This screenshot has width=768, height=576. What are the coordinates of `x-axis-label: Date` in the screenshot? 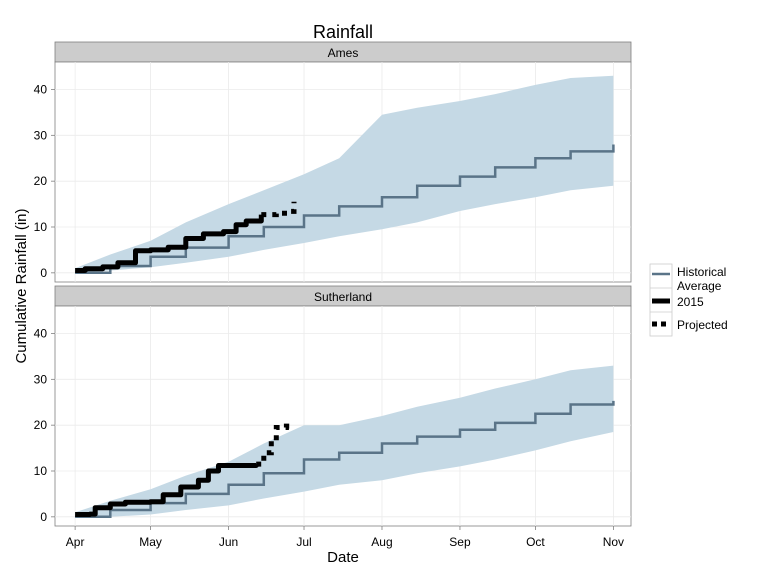 It's located at (343, 557).